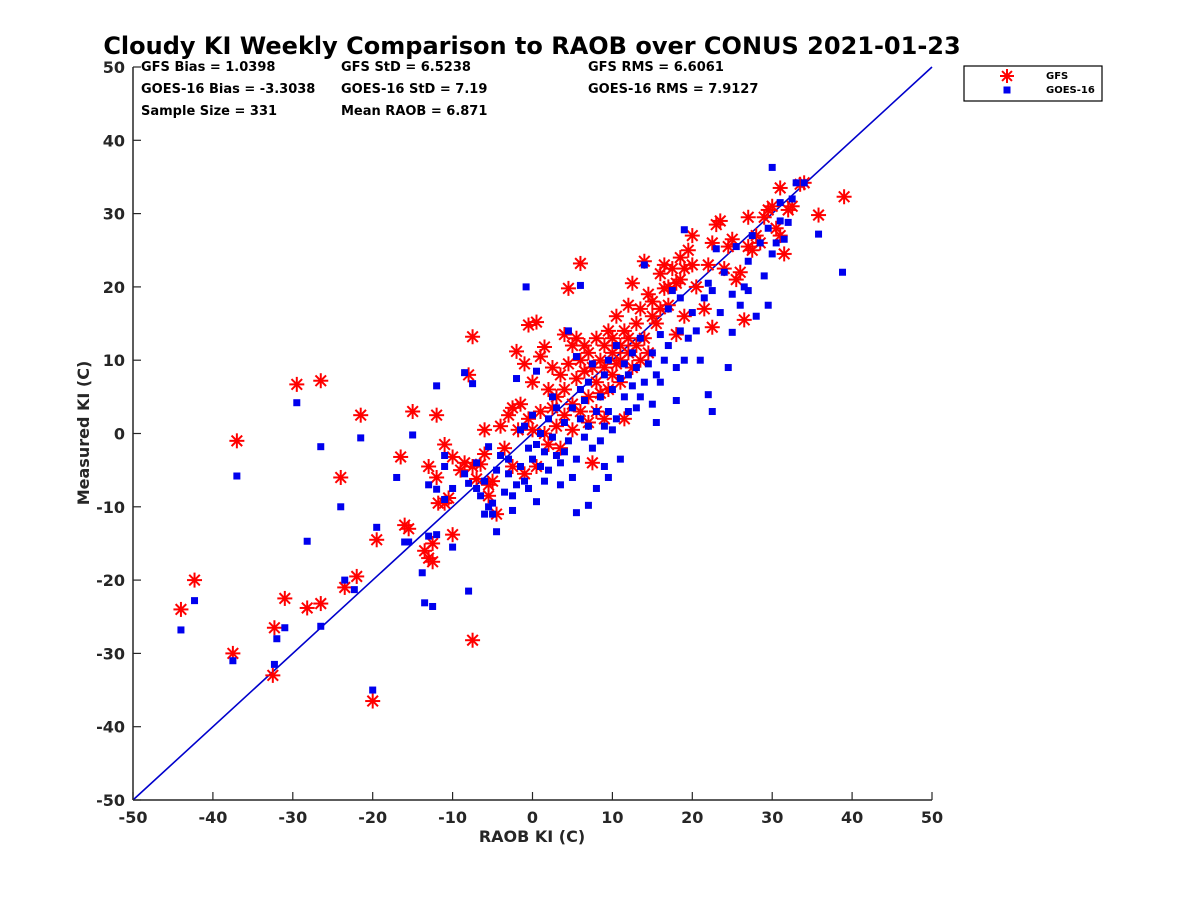 This screenshot has height=900, width=1200. Describe the element at coordinates (656, 67) in the screenshot. I see `stat-gfs-rms: GFS RMS = 6.6061` at that location.